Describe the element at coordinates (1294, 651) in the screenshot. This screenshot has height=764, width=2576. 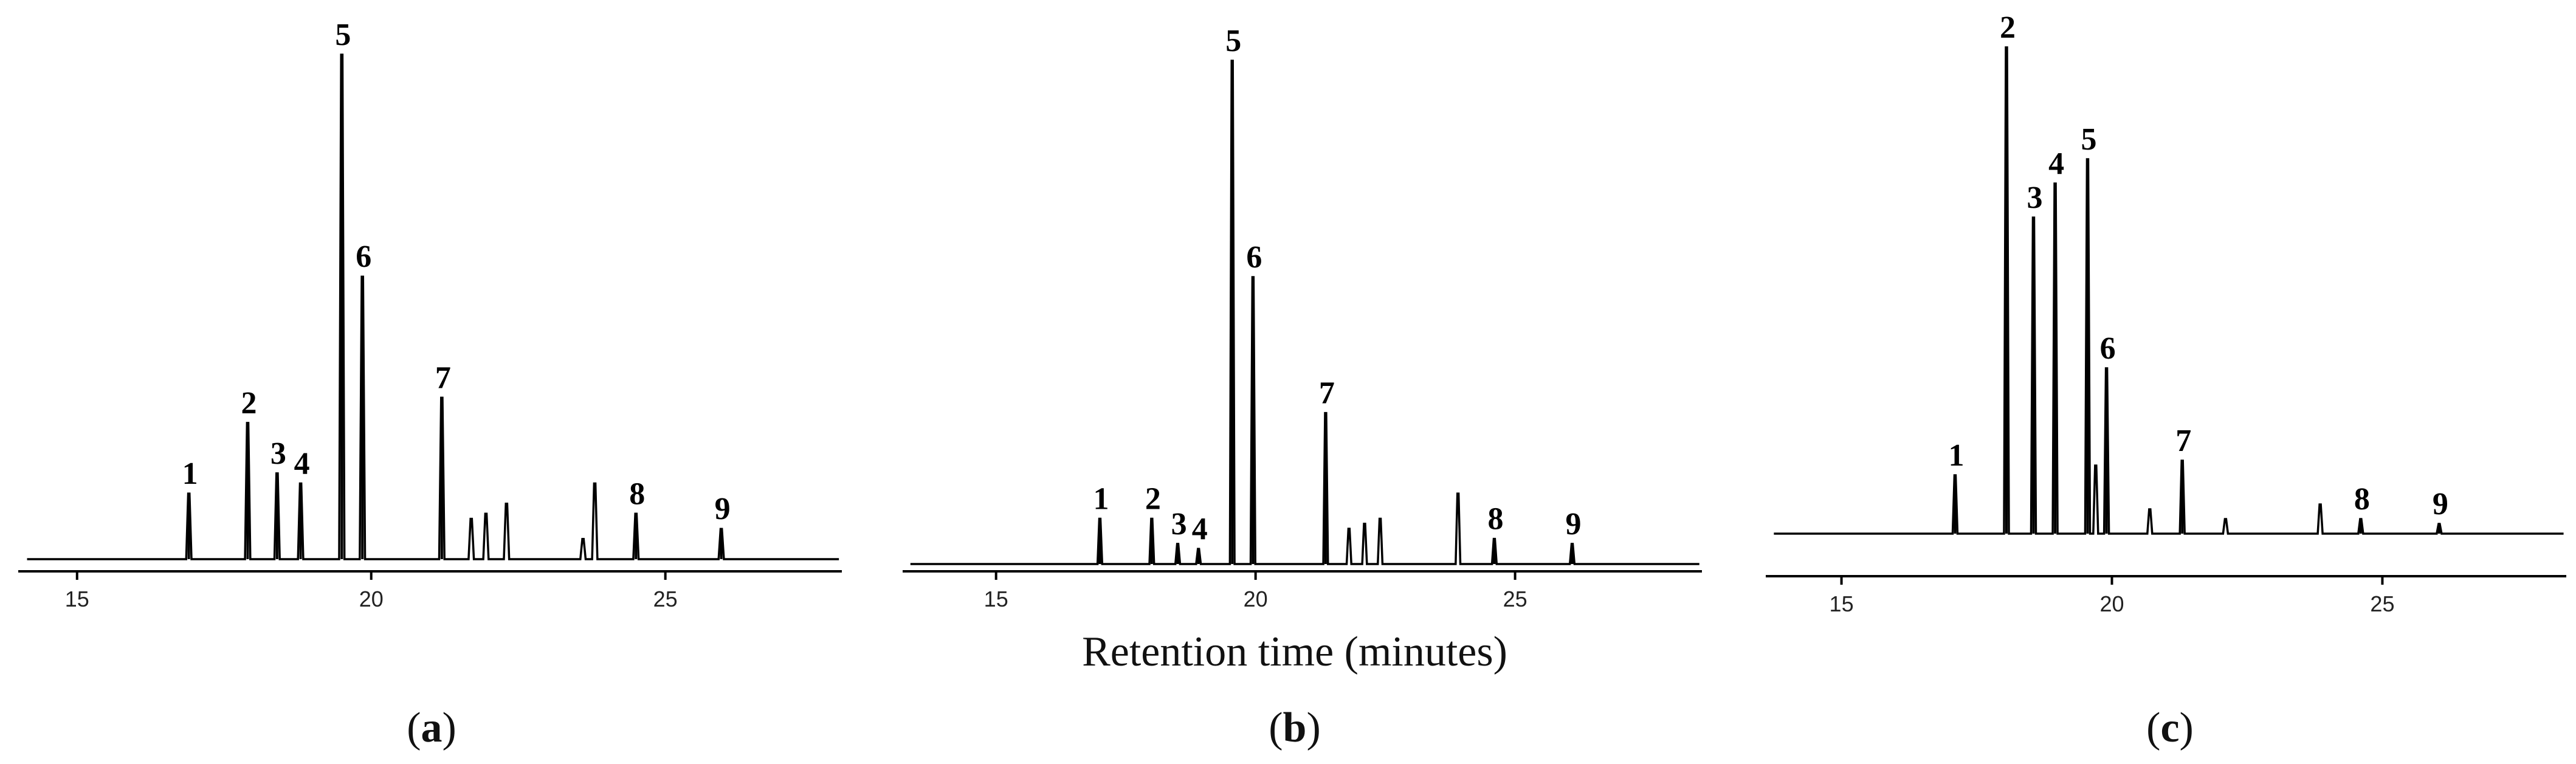
I see `x-axis-title: Retention time (minutes)` at that location.